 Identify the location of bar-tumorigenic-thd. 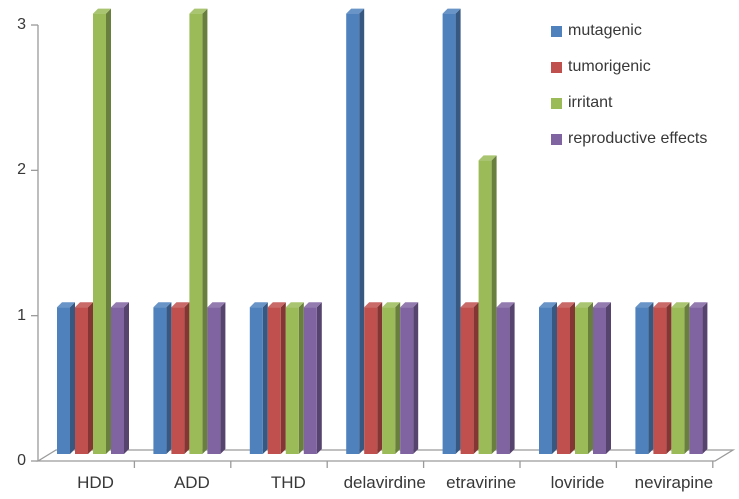
(276, 378).